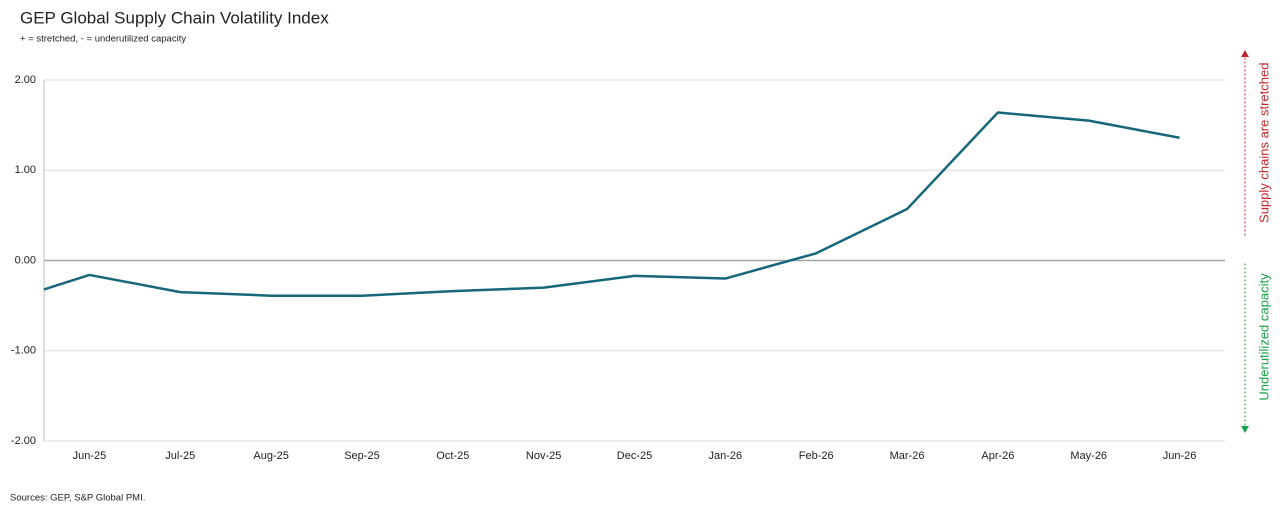  Describe the element at coordinates (25, 80) in the screenshot. I see `y-tick-label: 2.00` at that location.